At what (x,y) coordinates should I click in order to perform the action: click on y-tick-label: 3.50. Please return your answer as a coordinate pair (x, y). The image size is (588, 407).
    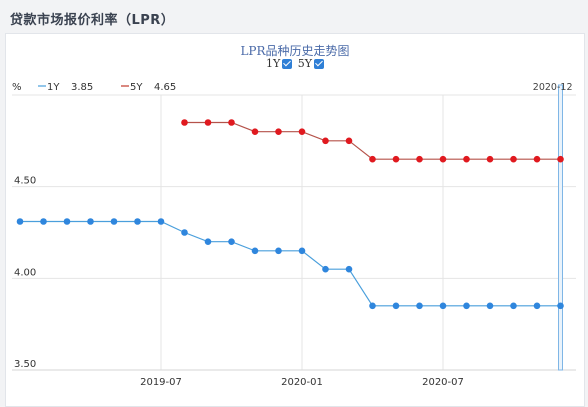
    Looking at the image, I should click on (25, 364).